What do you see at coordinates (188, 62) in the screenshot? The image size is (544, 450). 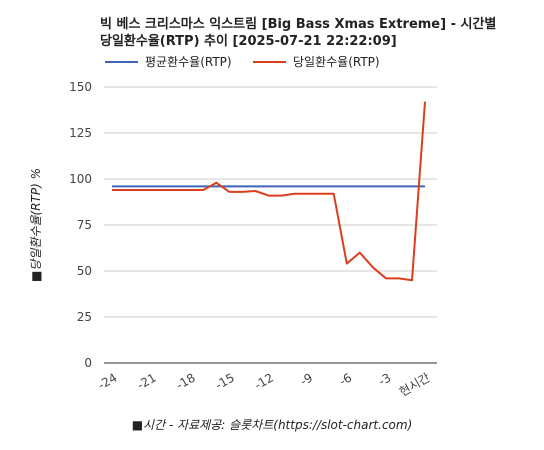 I see `legend-label-avg: 평균환수율(RTP)` at bounding box center [188, 62].